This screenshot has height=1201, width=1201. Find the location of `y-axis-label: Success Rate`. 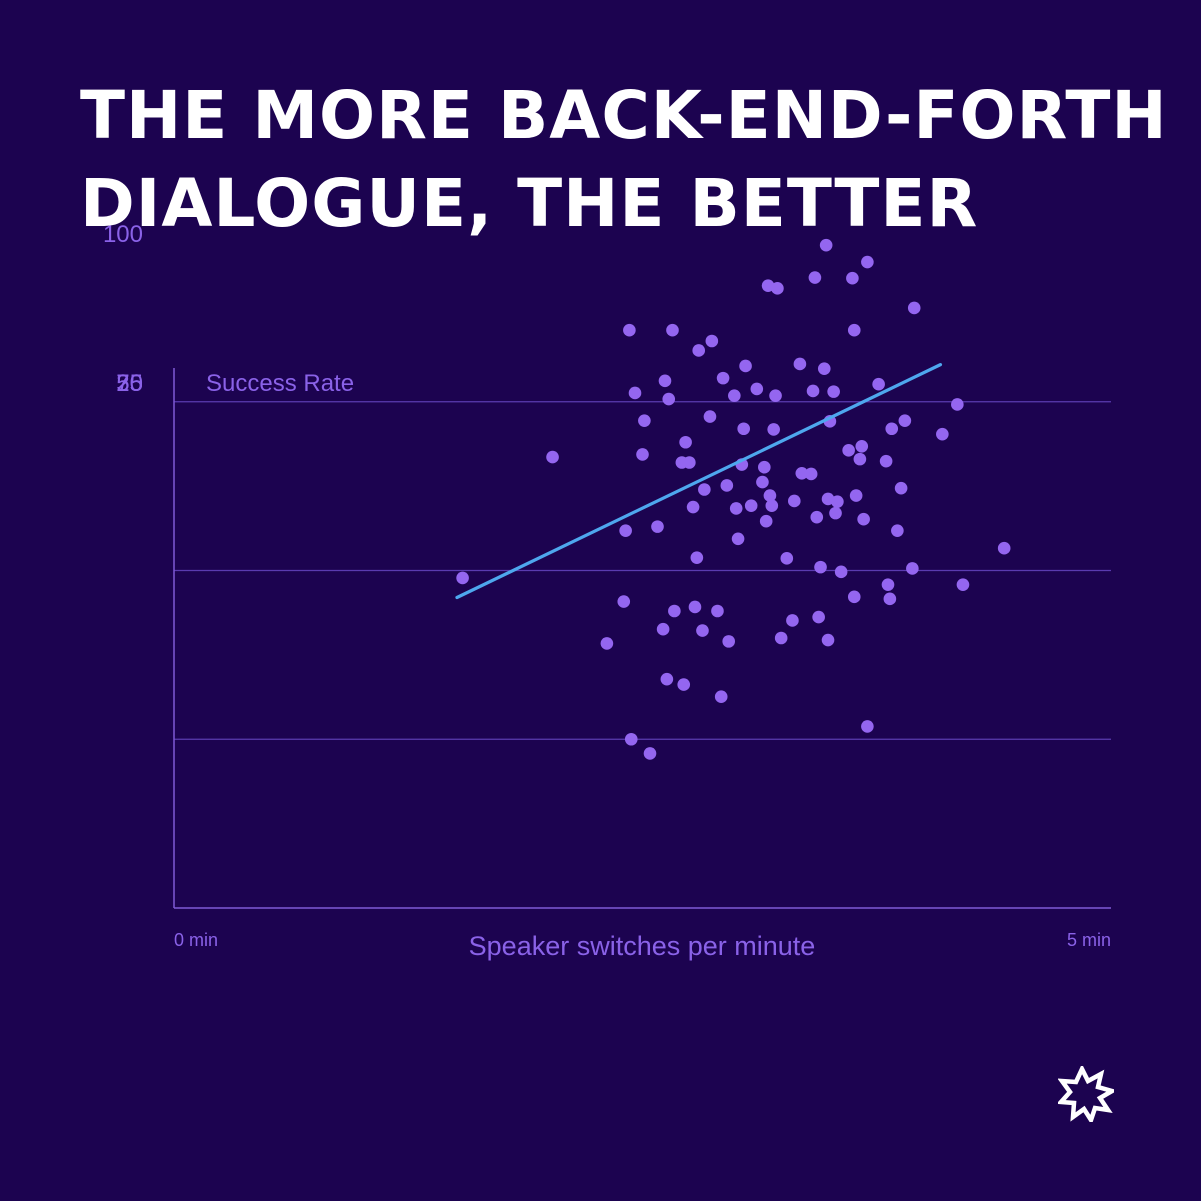

y-axis-label: Success Rate is located at coordinates (280, 383).